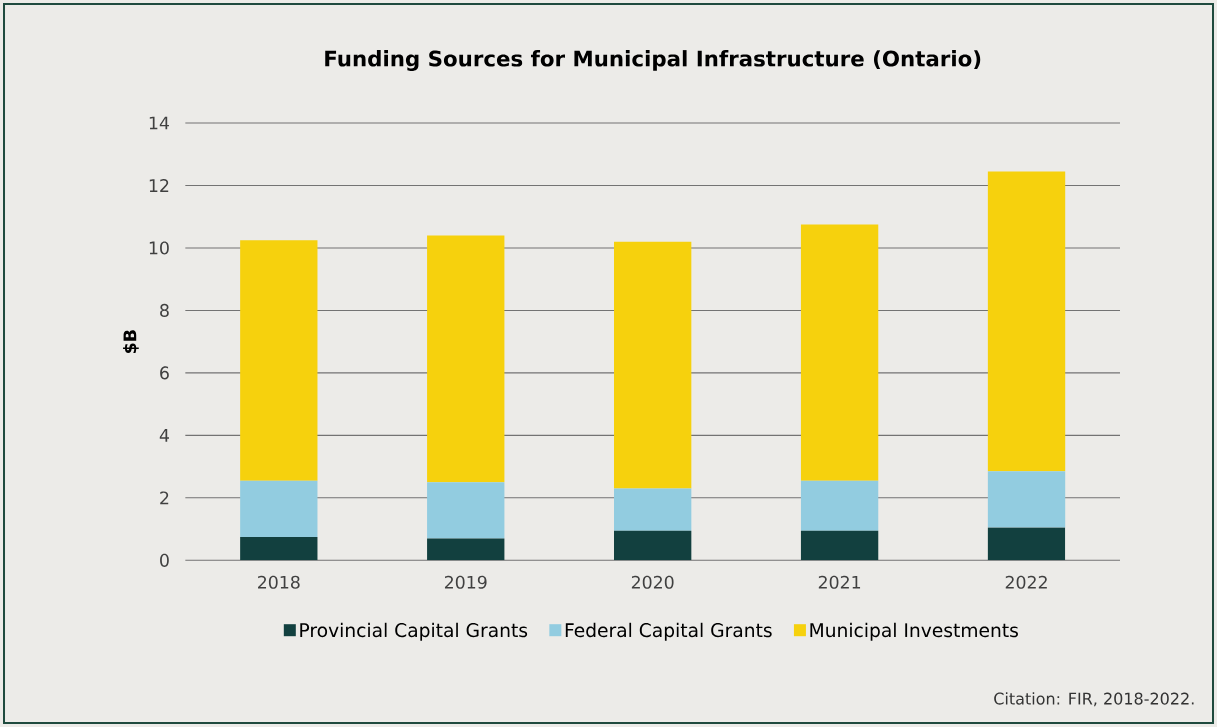 The width and height of the screenshot is (1217, 727). I want to click on x-tick-label: 2020, so click(652, 582).